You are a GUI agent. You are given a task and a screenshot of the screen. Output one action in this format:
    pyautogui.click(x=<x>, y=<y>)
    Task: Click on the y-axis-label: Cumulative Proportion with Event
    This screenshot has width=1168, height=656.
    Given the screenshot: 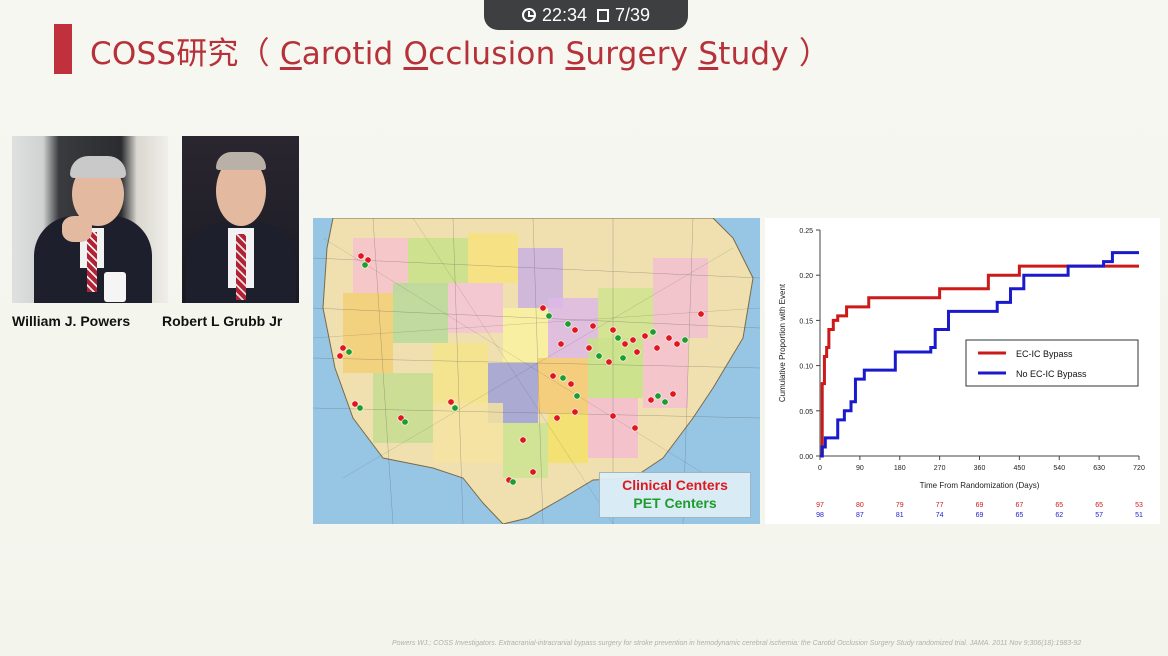 What is the action you would take?
    pyautogui.click(x=782, y=342)
    